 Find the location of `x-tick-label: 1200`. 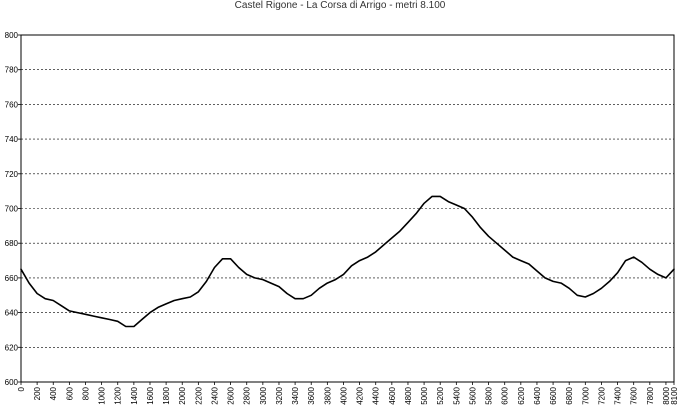

x-tick-label: 1200 is located at coordinates (118, 395).